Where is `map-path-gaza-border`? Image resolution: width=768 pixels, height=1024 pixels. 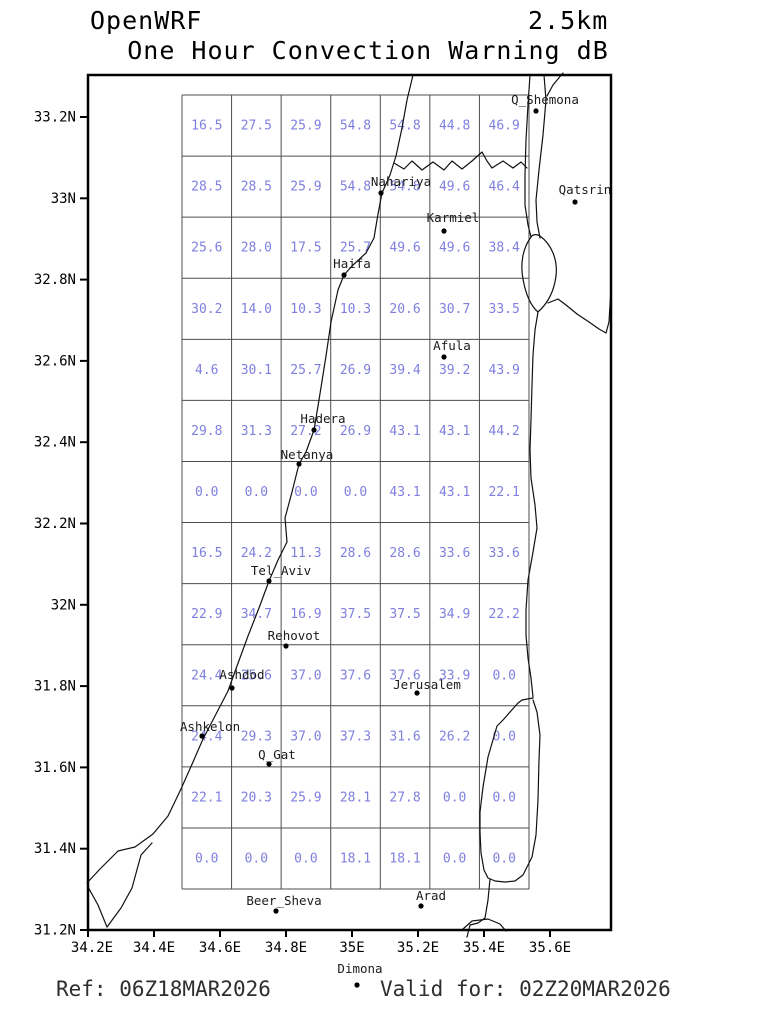
map-path-gaza-border is located at coordinates (129, 885).